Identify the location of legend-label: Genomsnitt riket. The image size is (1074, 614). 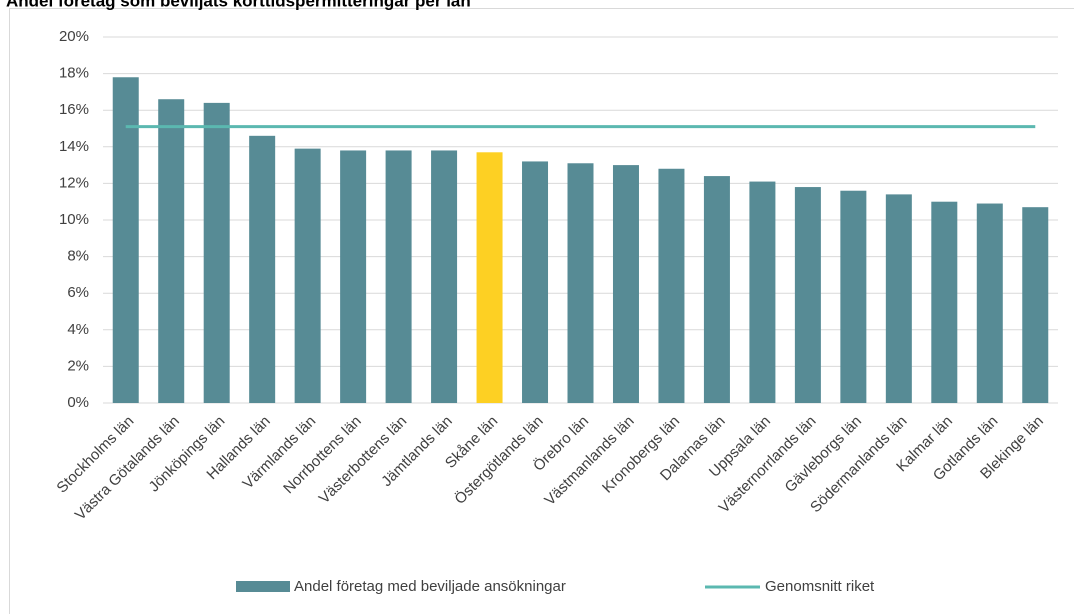
(820, 586).